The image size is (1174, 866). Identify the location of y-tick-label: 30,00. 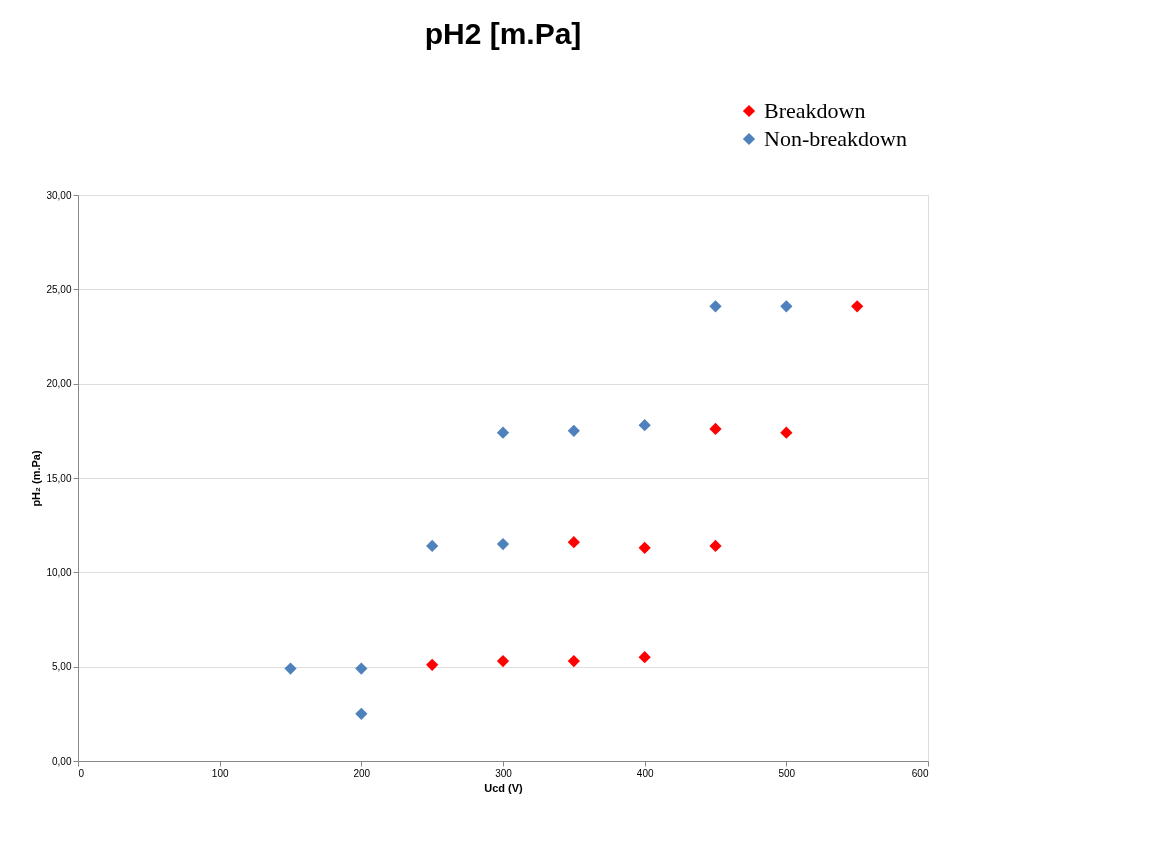
(59, 195).